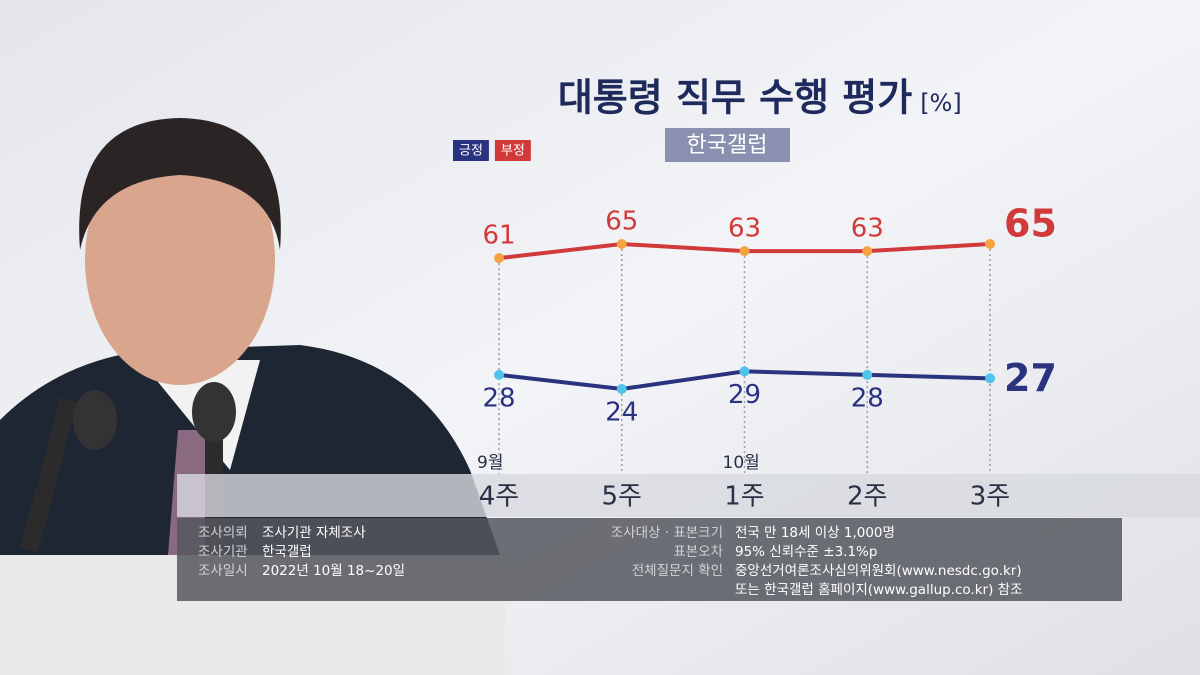 This screenshot has height=675, width=1200. Describe the element at coordinates (815, 533) in the screenshot. I see `info-value: 전국 만 18세 이상 1,000명` at that location.